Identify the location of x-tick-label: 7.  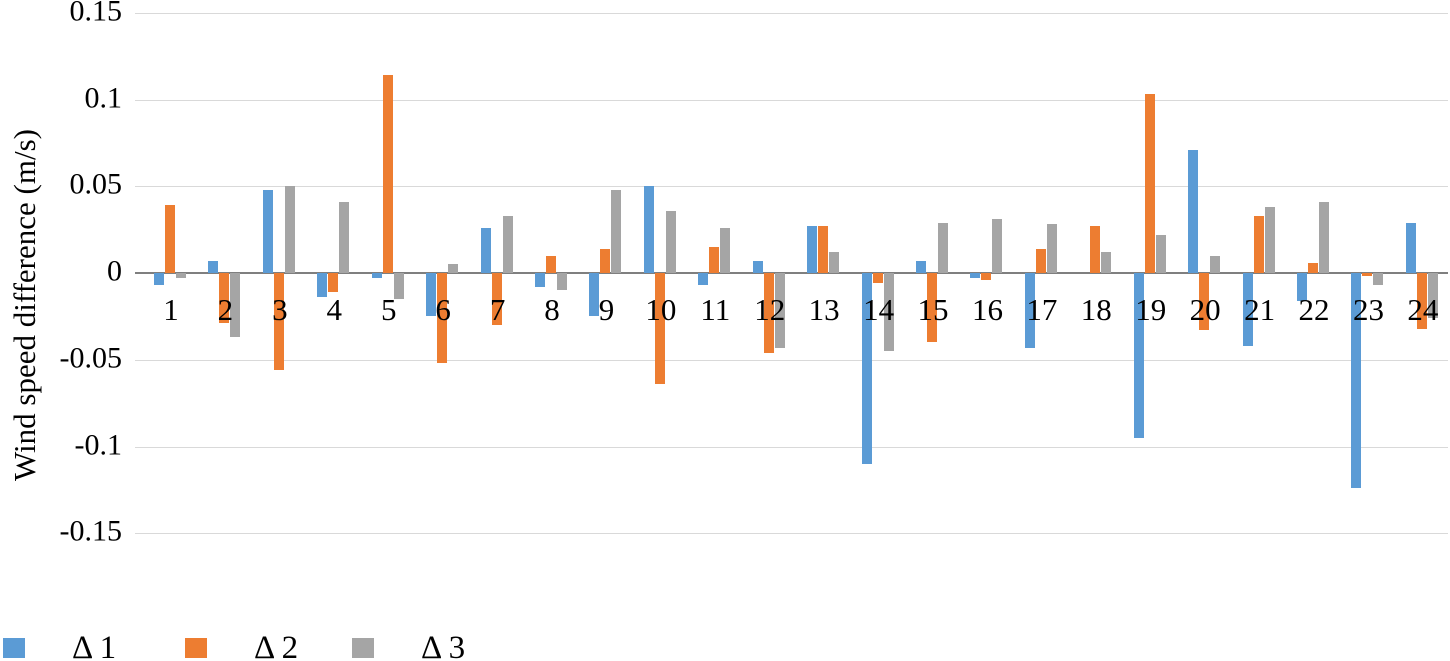
(497, 309).